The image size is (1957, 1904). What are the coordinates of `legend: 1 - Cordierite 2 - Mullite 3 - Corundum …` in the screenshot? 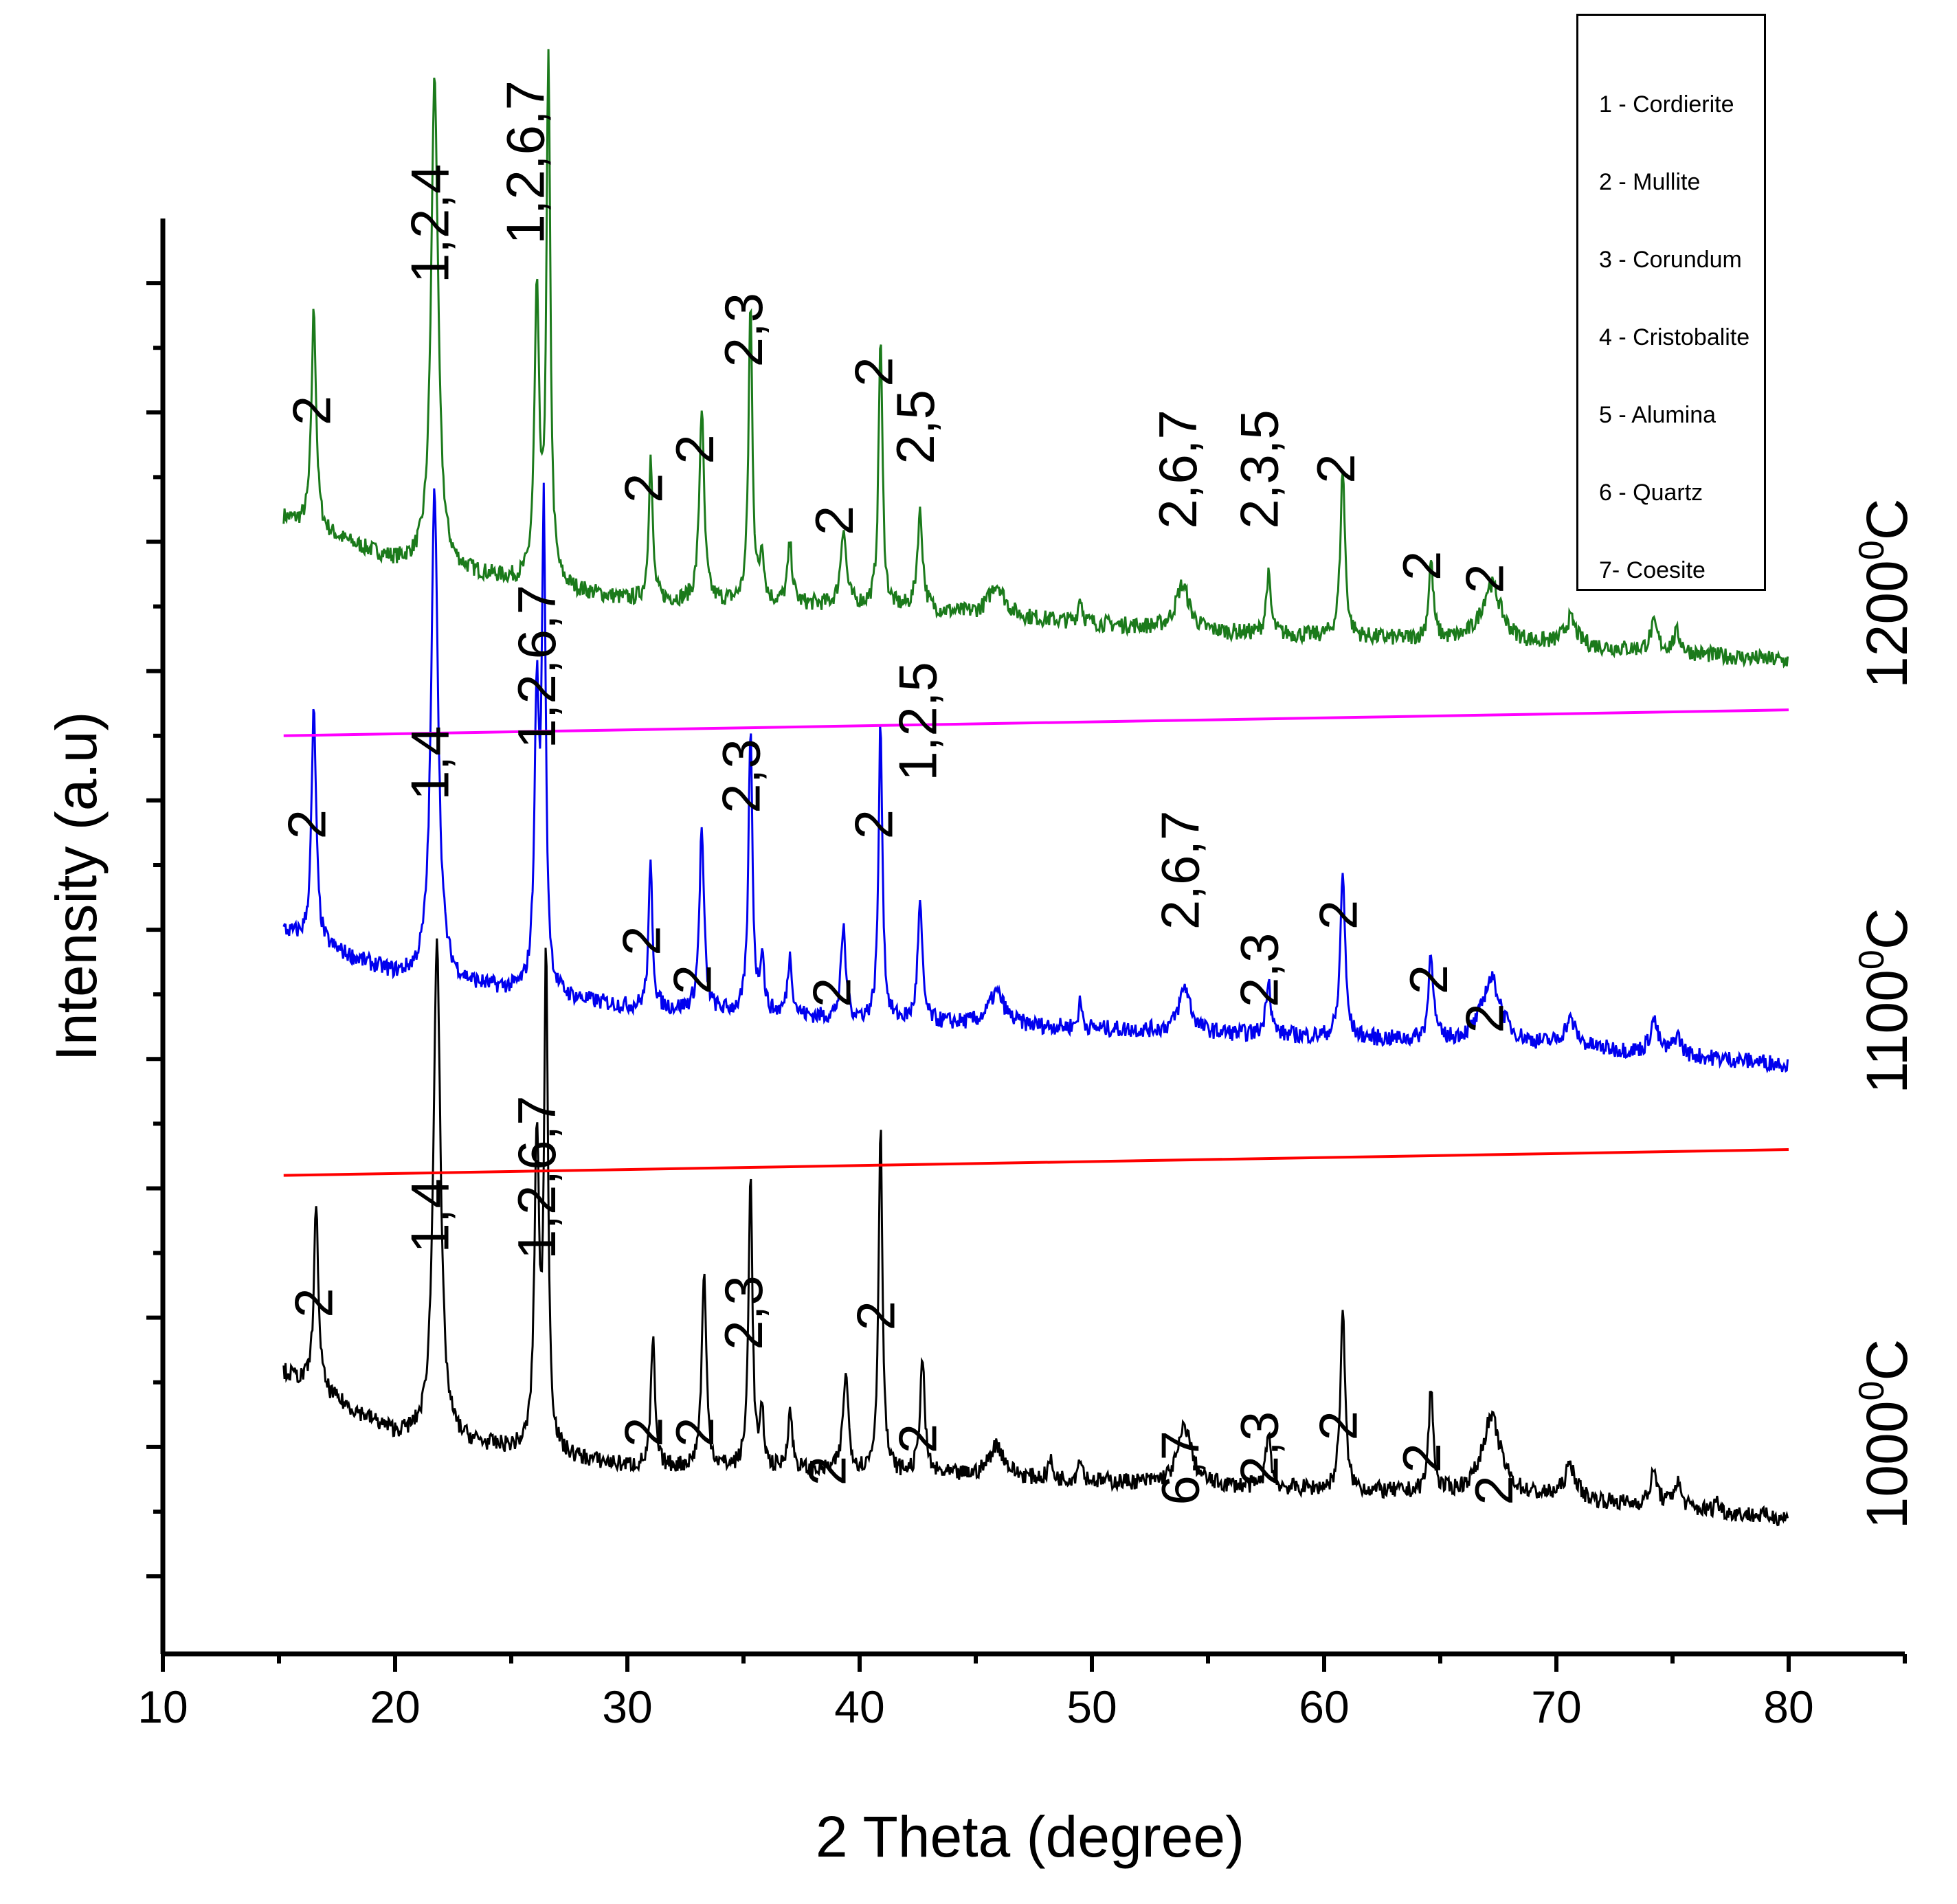 It's located at (1671, 302).